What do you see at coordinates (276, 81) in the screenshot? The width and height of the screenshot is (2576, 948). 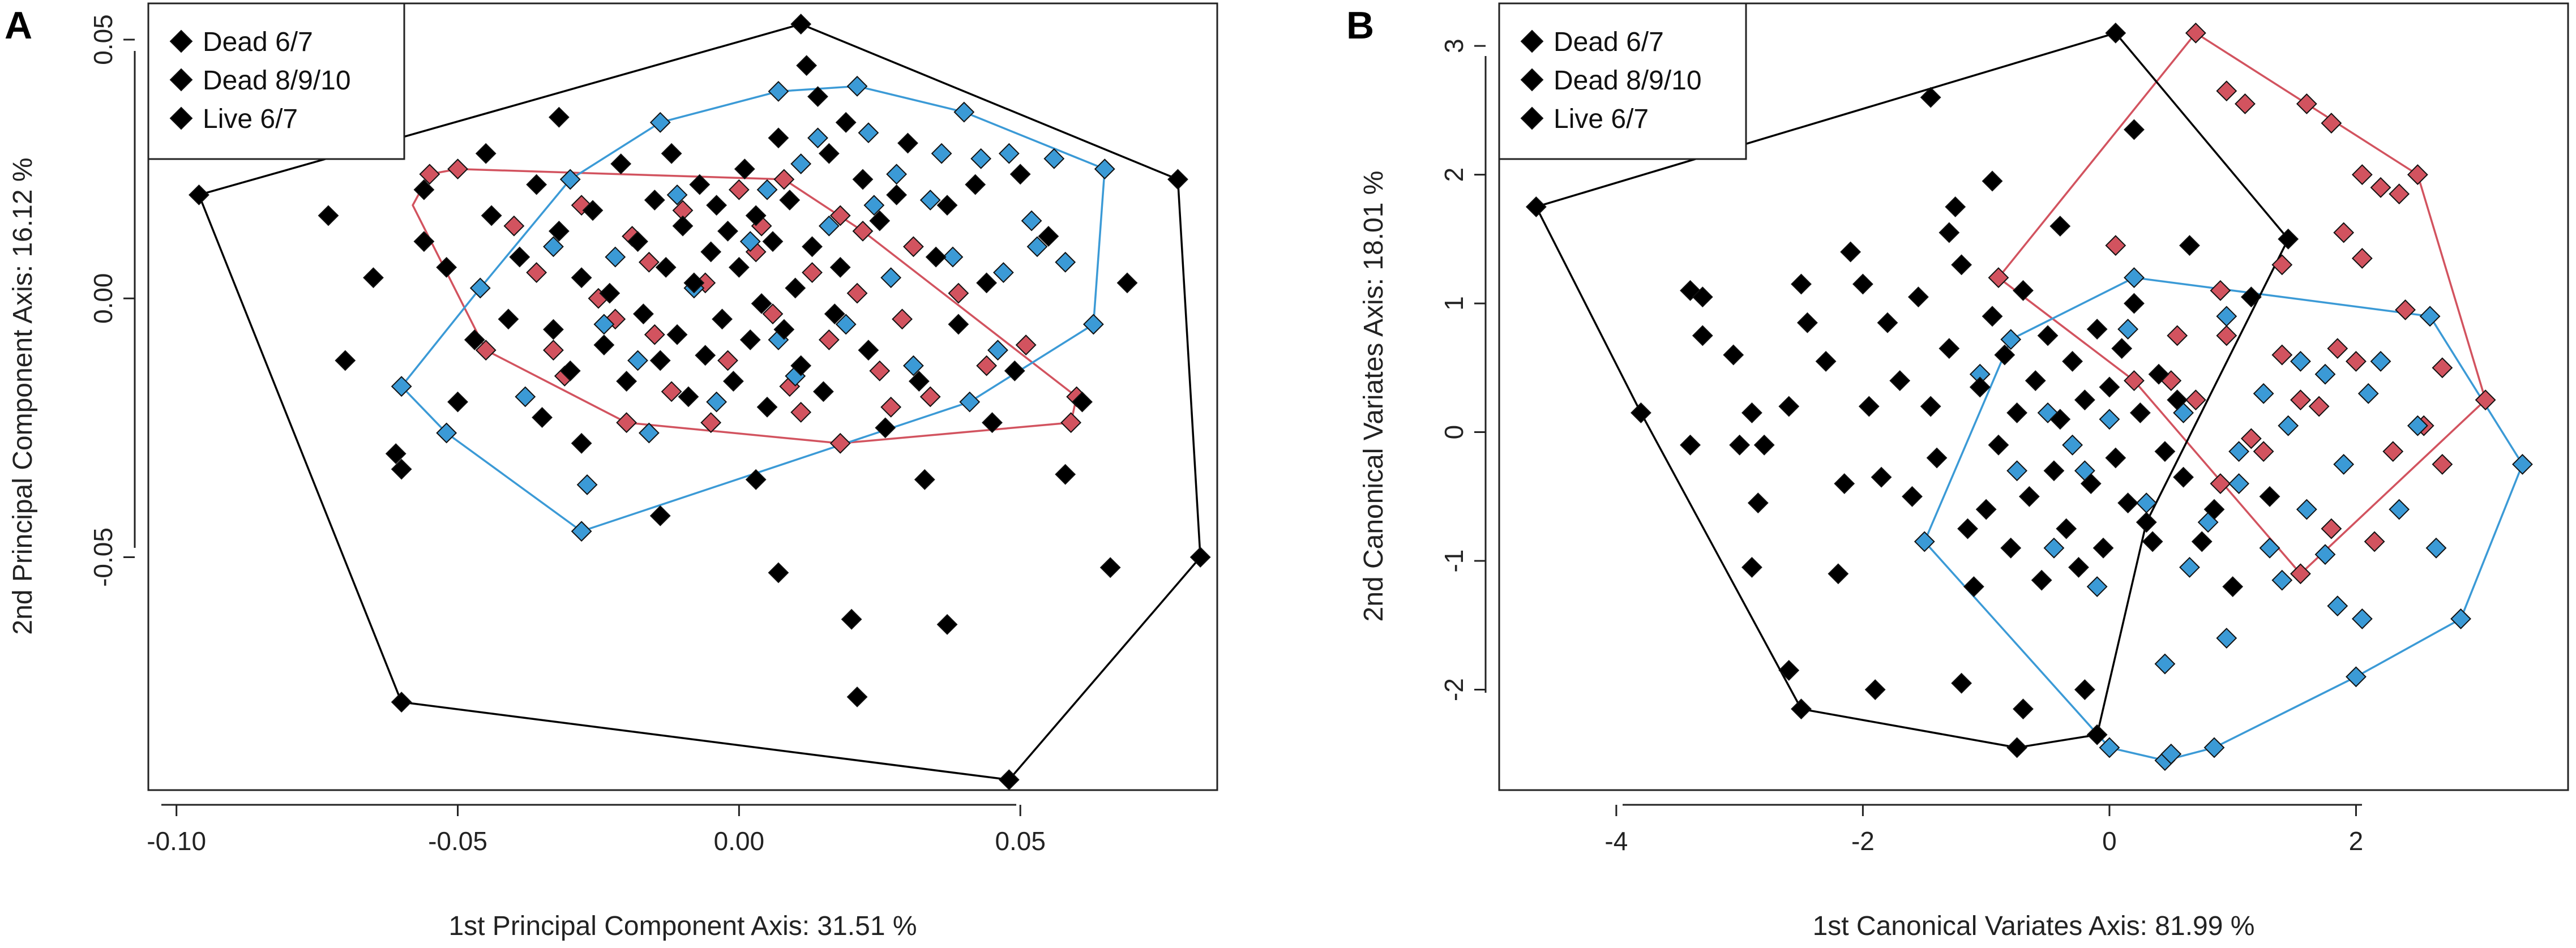 I see `legend-a: Dead 6/7 Dead 8/9/10 Live 6/7` at bounding box center [276, 81].